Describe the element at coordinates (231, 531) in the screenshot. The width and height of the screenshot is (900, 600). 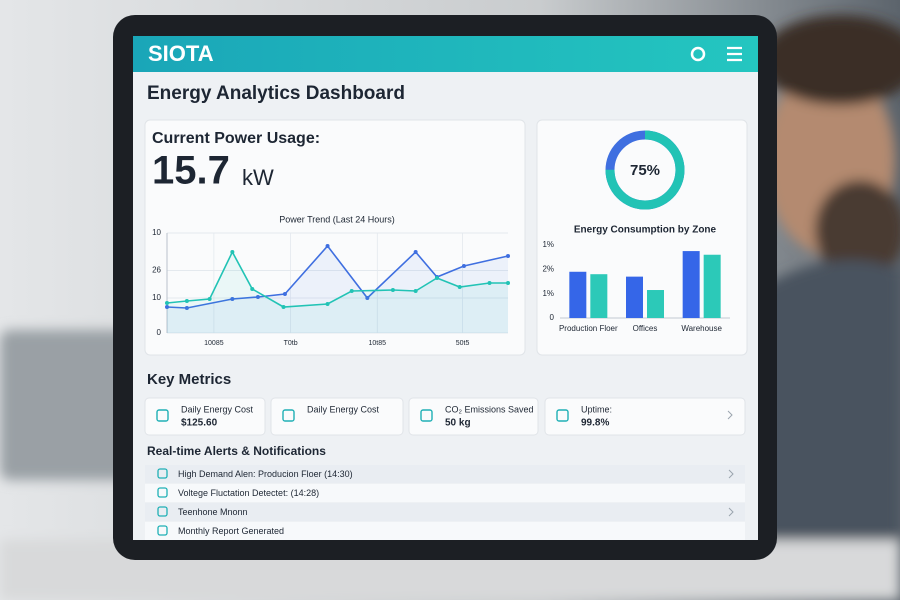
I see `alert-text: Monthly Report Generated` at that location.